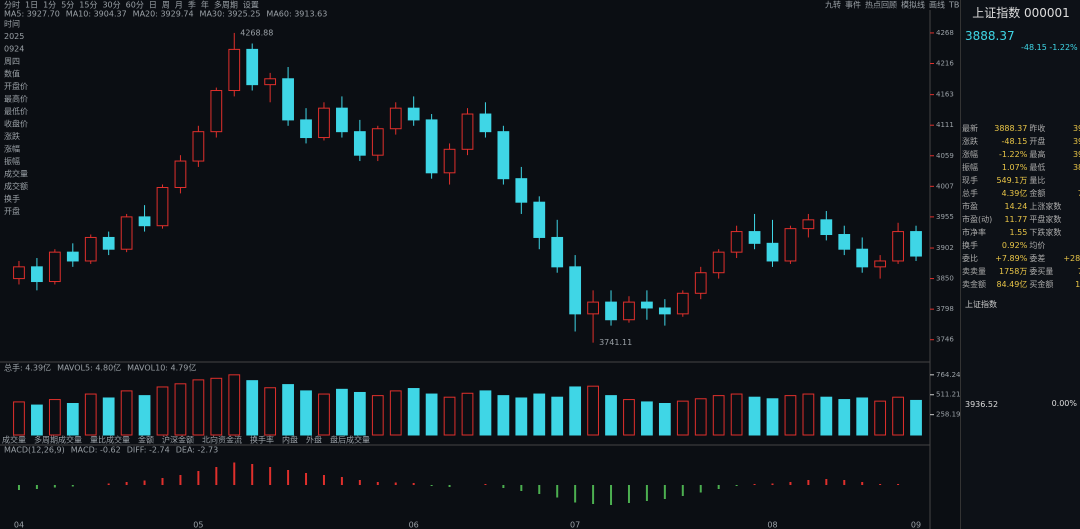  I want to click on y-tick-label: 4268, so click(945, 33).